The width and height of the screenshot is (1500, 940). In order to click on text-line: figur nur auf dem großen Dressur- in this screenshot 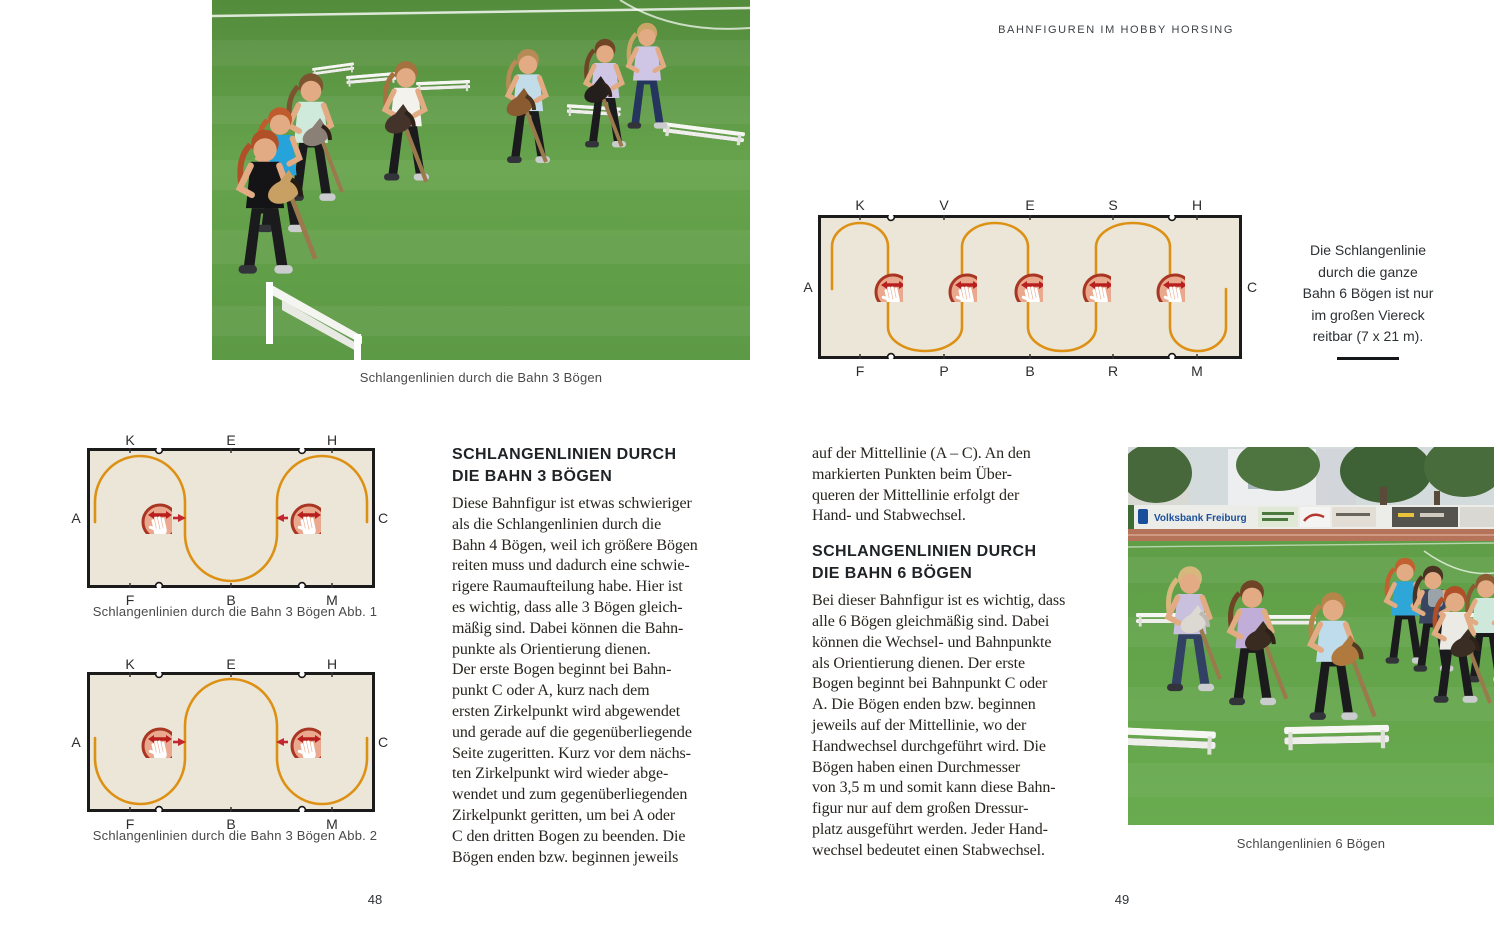, I will do `click(920, 809)`.